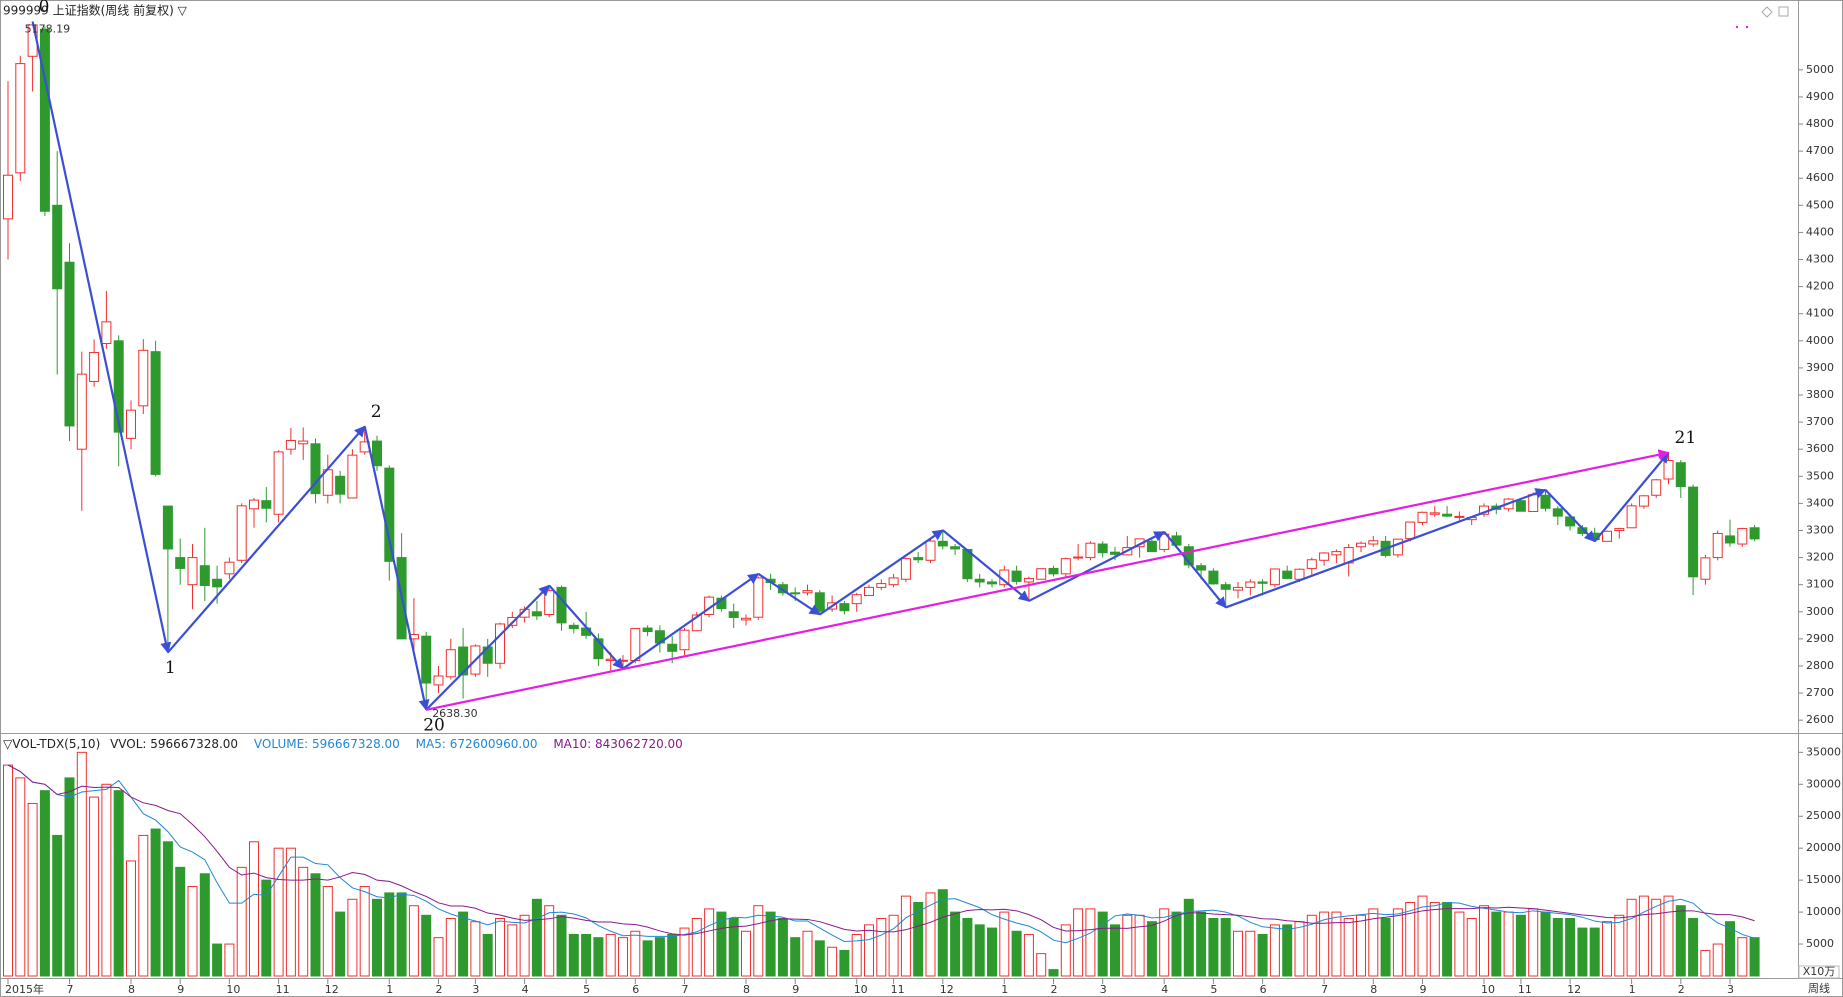  What do you see at coordinates (170, 668) in the screenshot?
I see `wave-label: 1` at bounding box center [170, 668].